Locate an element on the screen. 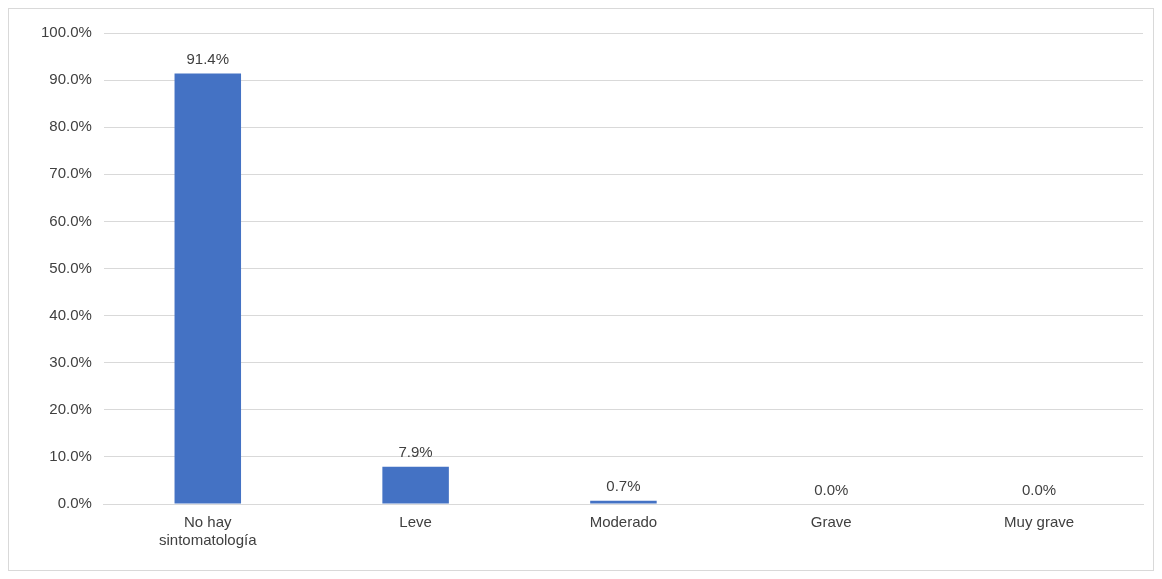 This screenshot has width=1162, height=579. y-tick-label: 100.0% is located at coordinates (66, 32).